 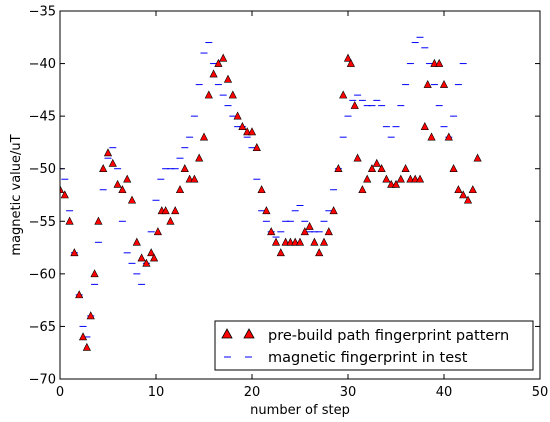 What do you see at coordinates (42, 380) in the screenshot?
I see `y-tick-label: −70` at bounding box center [42, 380].